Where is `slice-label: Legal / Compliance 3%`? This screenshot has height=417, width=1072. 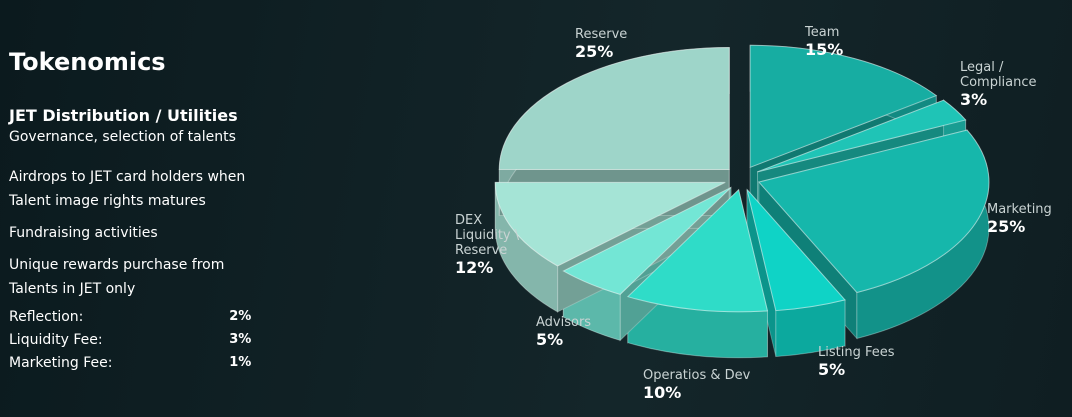 slice-label: Legal / Compliance 3% is located at coordinates (998, 85).